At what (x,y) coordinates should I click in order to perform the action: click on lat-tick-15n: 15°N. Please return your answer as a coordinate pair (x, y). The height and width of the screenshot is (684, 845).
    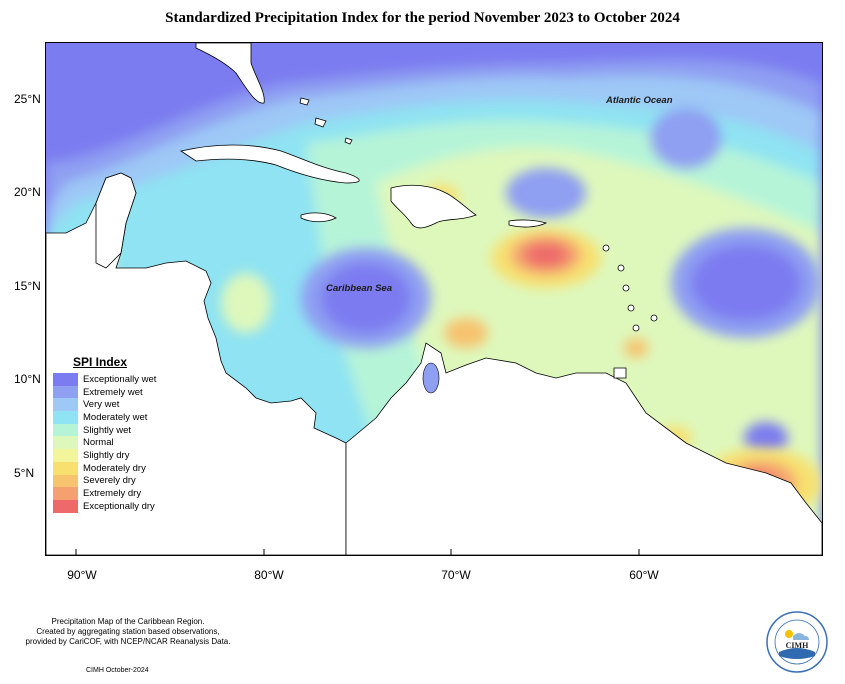
    Looking at the image, I should click on (27, 286).